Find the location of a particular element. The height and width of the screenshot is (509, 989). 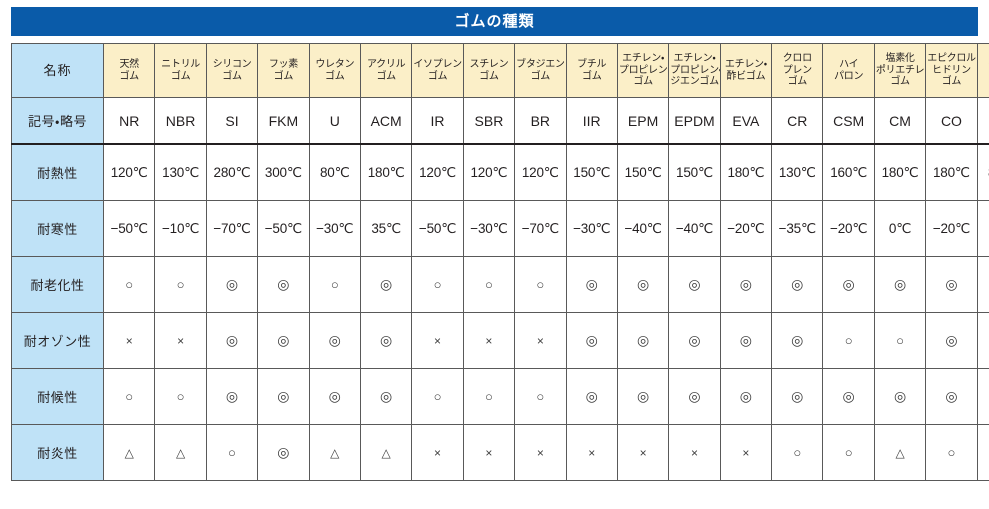

column-header-line: ブタジエン is located at coordinates (540, 64).